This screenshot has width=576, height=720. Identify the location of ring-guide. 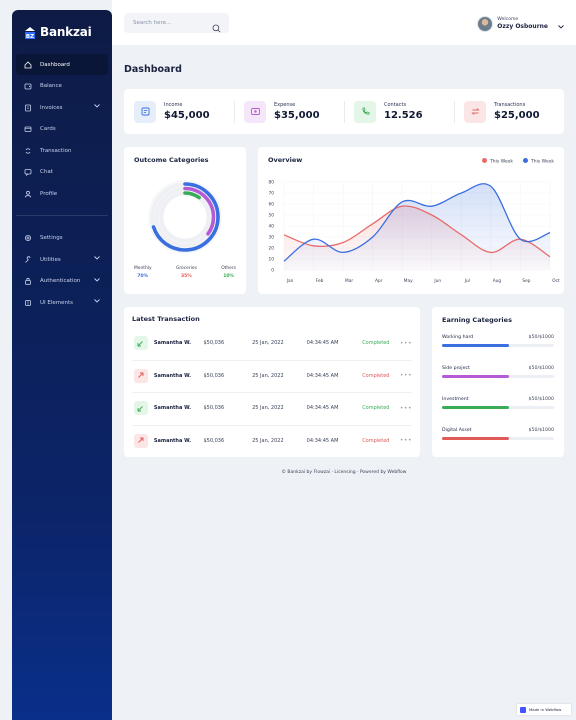
(185, 217).